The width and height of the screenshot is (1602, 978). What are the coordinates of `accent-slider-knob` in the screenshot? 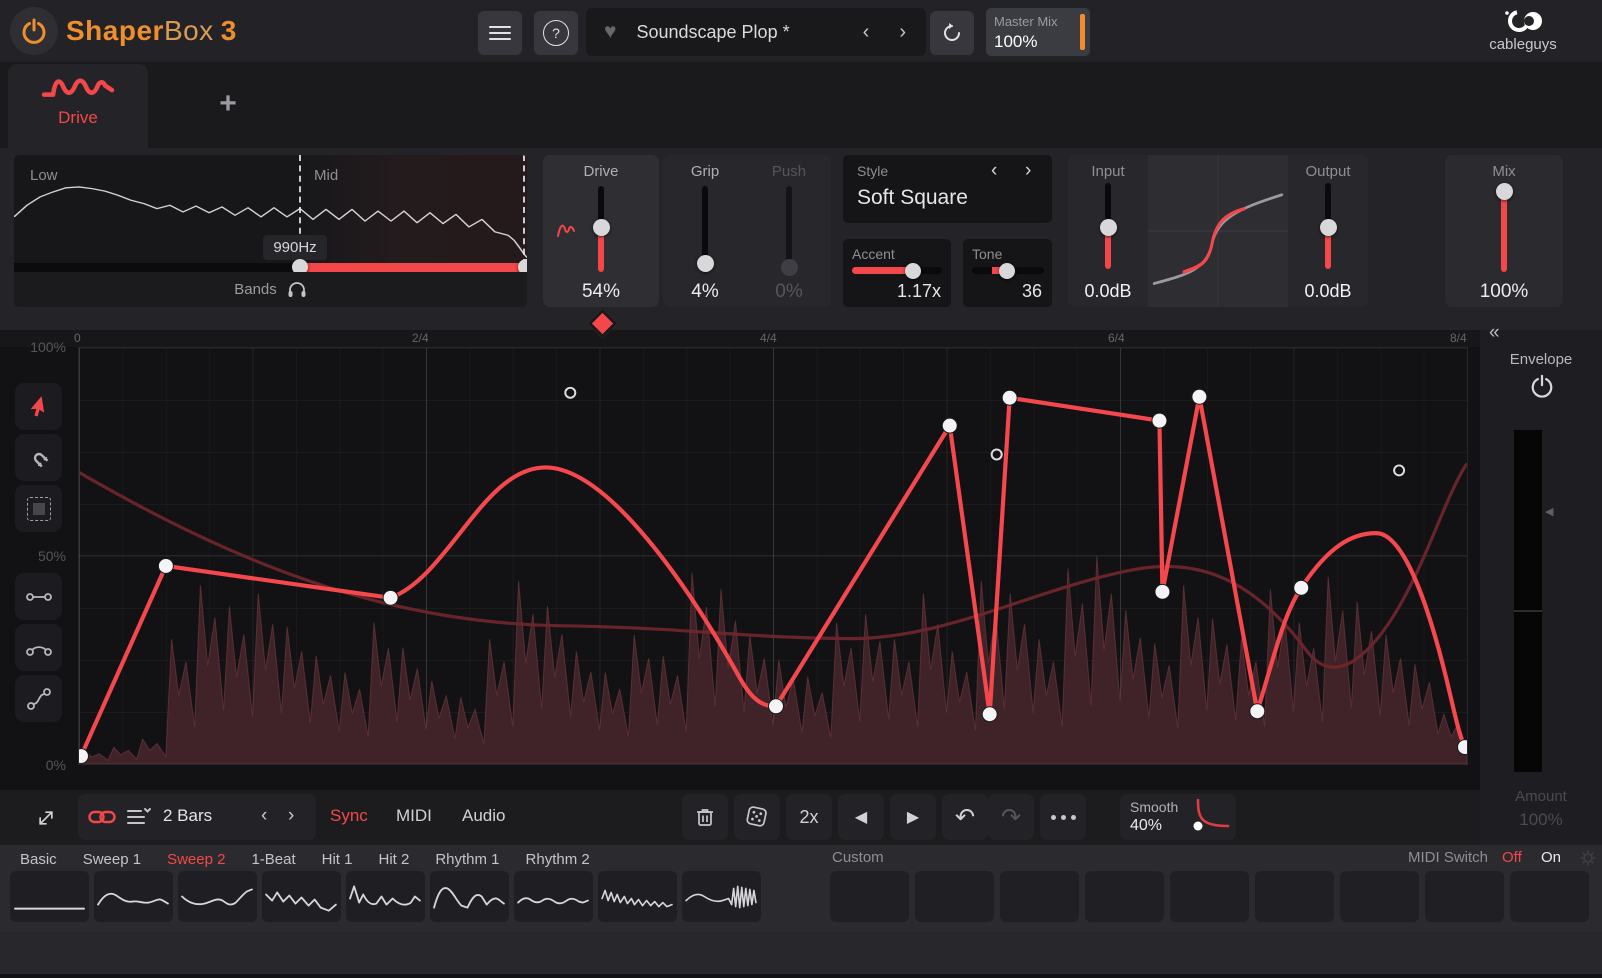 It's located at (913, 271).